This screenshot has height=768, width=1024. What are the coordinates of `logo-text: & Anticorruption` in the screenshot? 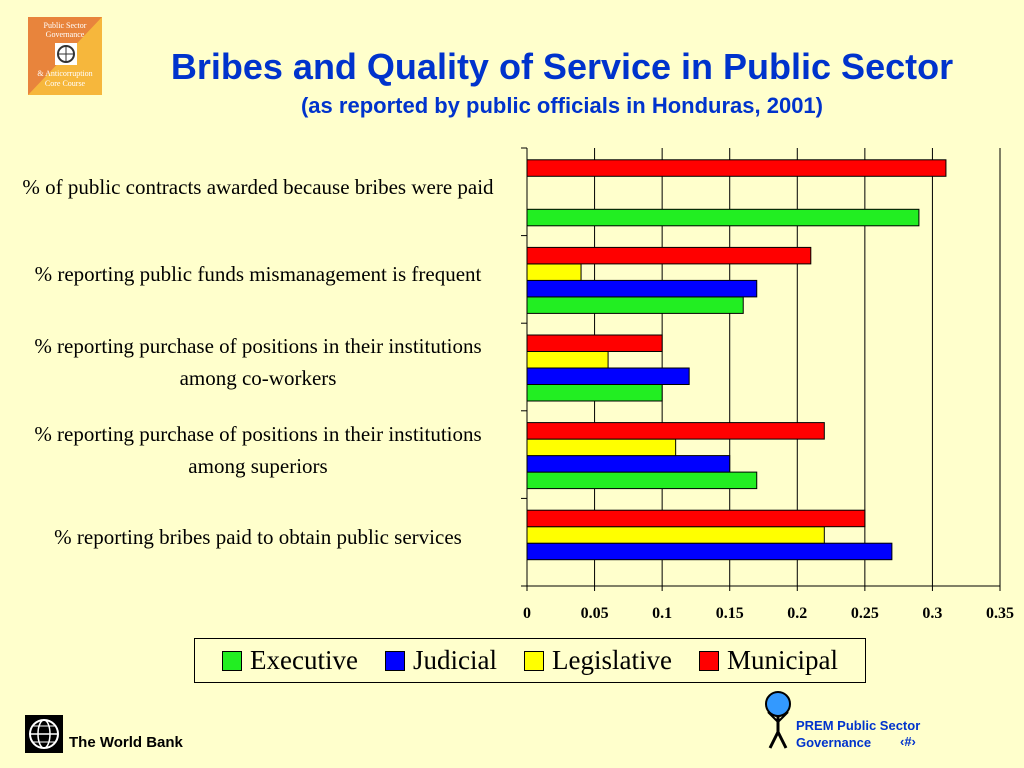 It's located at (65, 73).